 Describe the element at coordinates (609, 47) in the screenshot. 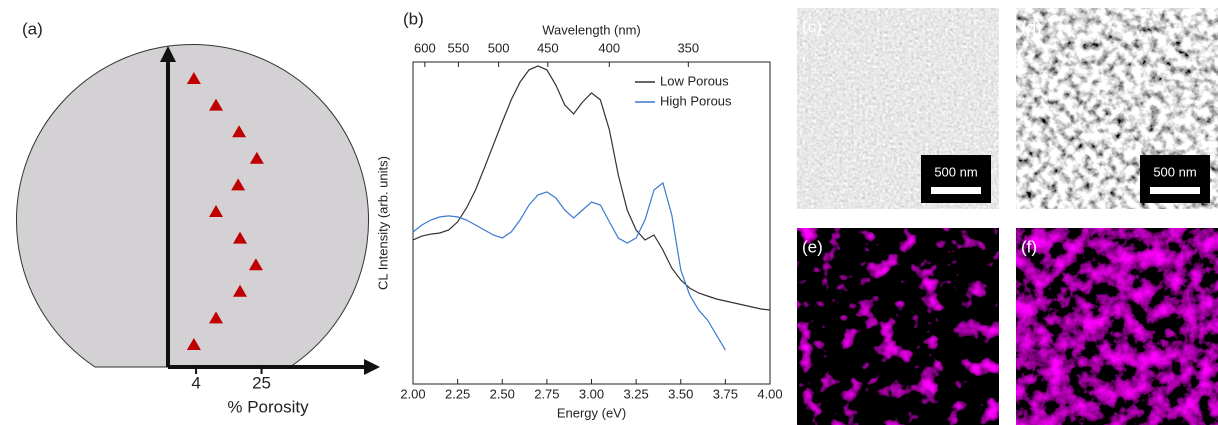

I see `x2-tick-label: 400` at that location.